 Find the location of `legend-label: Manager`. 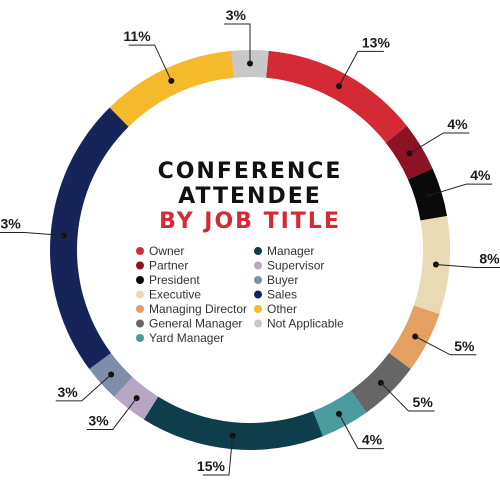

legend-label: Manager is located at coordinates (290, 251).